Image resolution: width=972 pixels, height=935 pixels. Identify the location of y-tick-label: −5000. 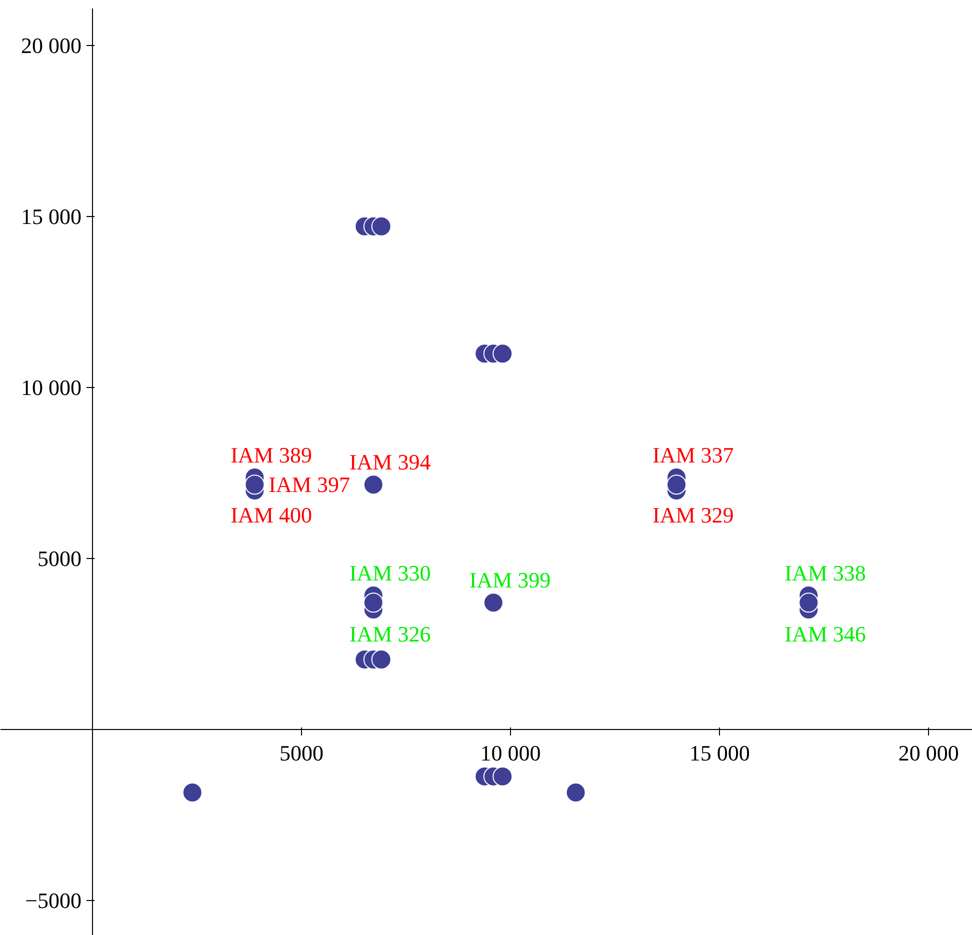
(53, 901).